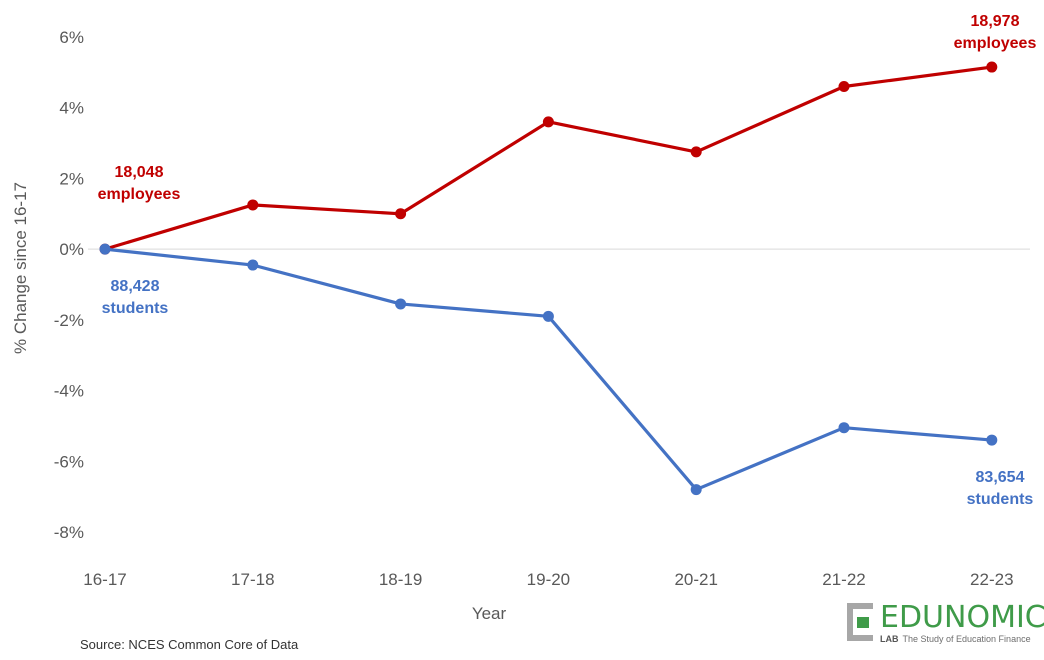  Describe the element at coordinates (400, 579) in the screenshot. I see `x-tick-label: 18-19` at that location.